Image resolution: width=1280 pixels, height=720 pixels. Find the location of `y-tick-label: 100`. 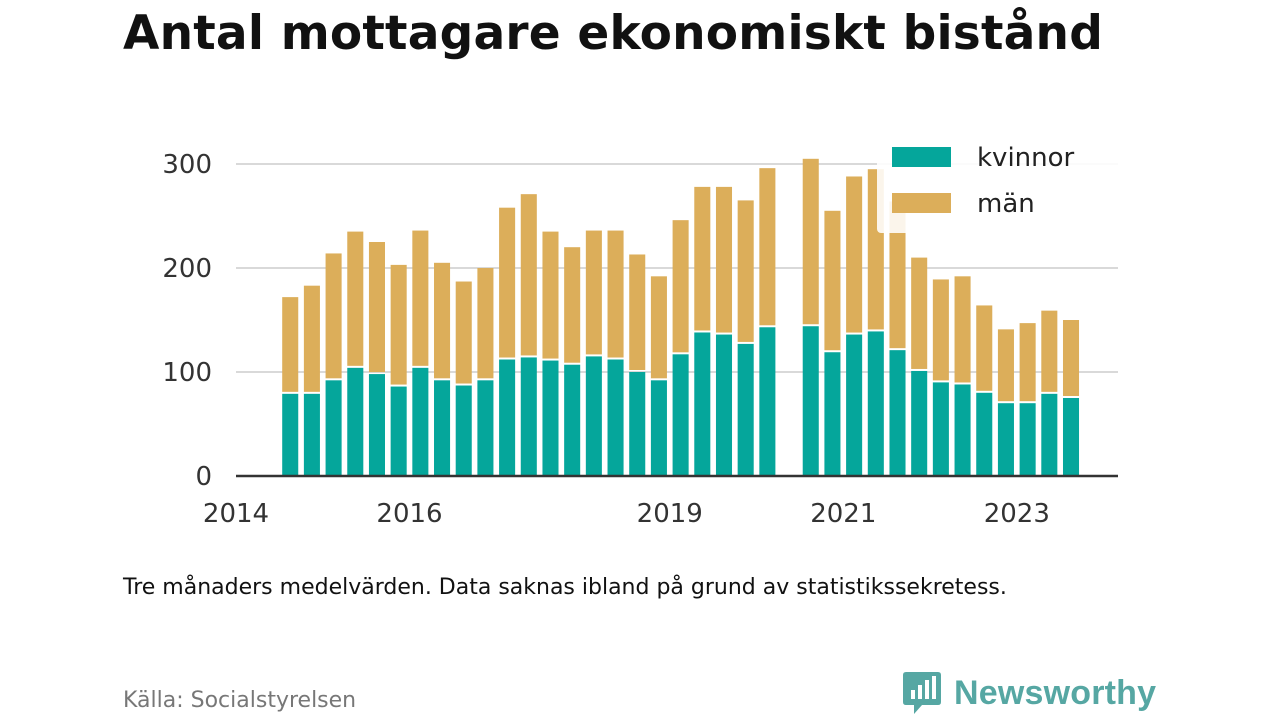

y-tick-label: 100 is located at coordinates (187, 373).